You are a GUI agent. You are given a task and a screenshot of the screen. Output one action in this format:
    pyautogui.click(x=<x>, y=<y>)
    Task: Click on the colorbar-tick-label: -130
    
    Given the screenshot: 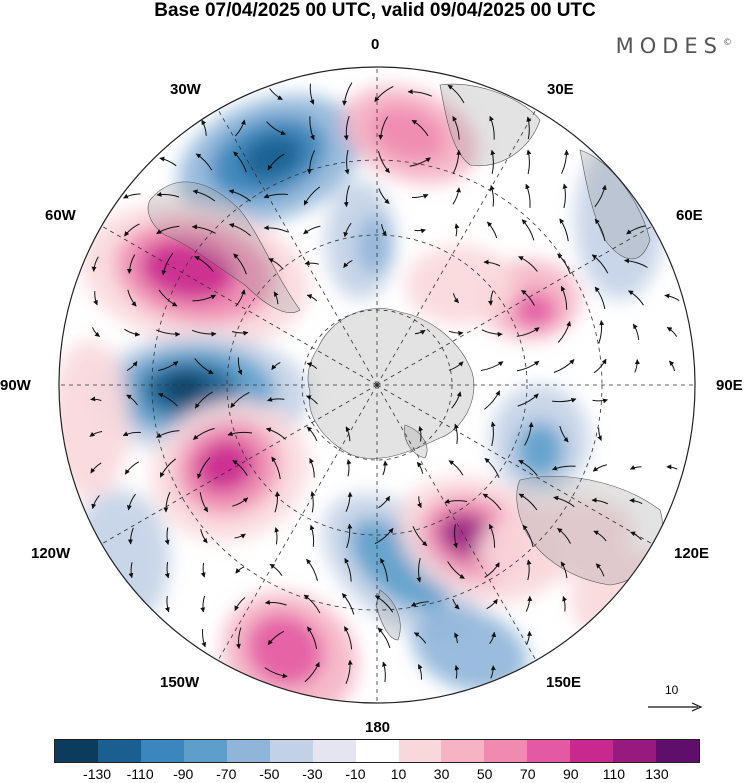 What is the action you would take?
    pyautogui.click(x=97, y=774)
    